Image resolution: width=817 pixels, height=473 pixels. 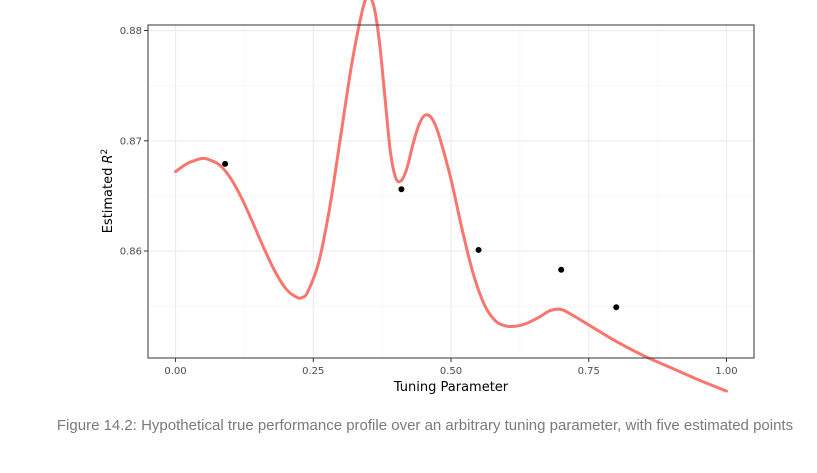 What do you see at coordinates (726, 371) in the screenshot?
I see `x-tick-label: 1.00` at bounding box center [726, 371].